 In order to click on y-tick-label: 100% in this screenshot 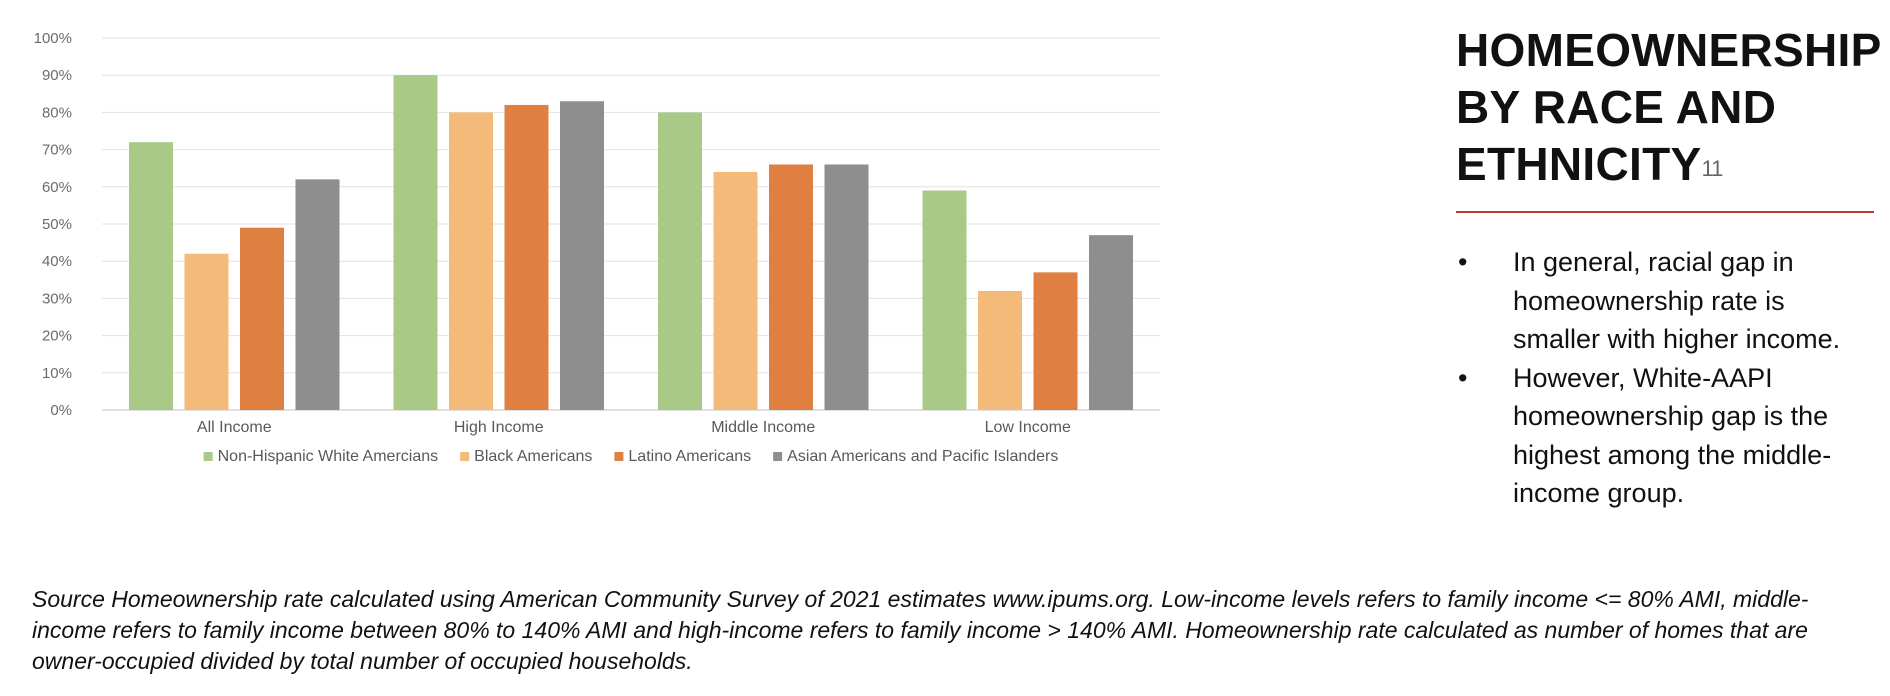, I will do `click(53, 38)`.